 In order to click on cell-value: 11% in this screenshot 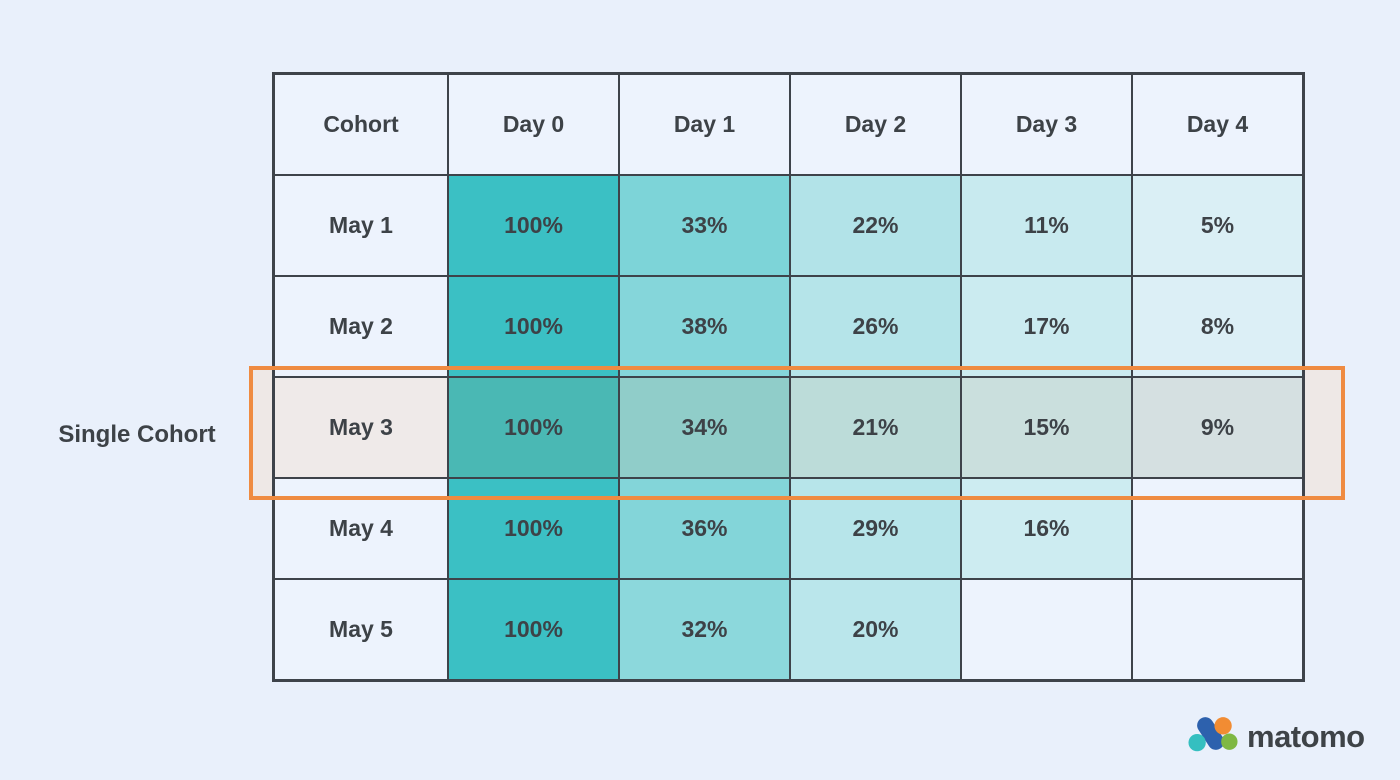, I will do `click(1046, 225)`.